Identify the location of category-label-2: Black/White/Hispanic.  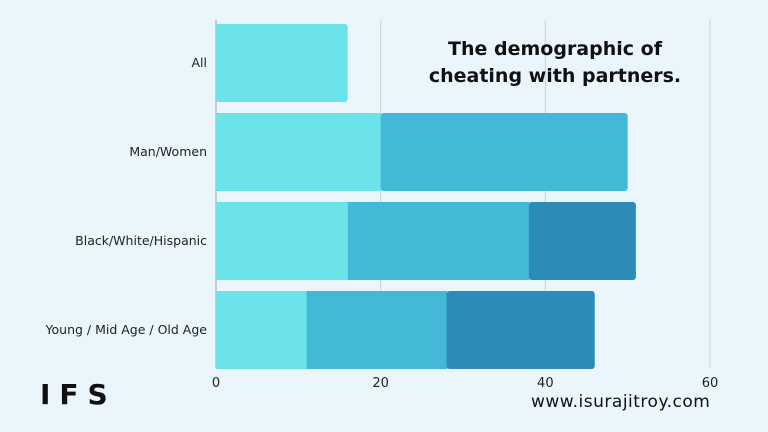
(141, 240).